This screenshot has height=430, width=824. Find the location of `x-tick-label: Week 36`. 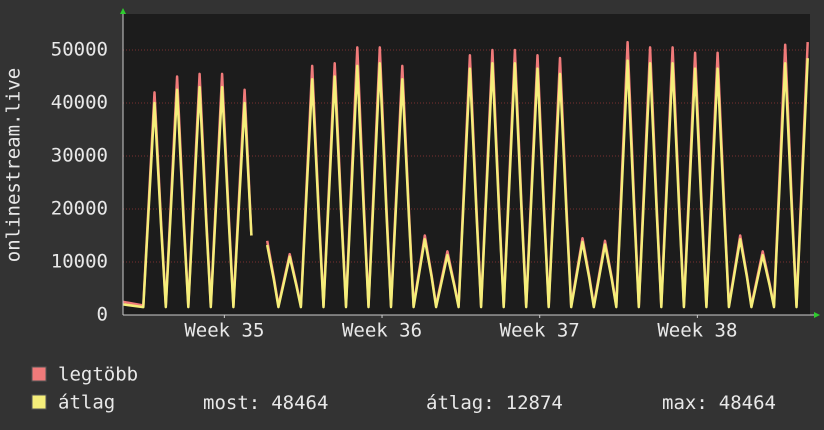

x-tick-label: Week 36 is located at coordinates (382, 331).